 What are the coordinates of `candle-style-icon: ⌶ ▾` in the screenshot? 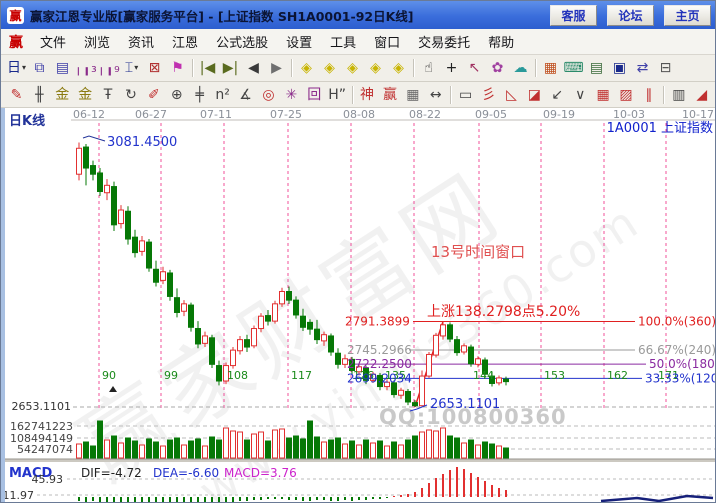 It's located at (131, 68).